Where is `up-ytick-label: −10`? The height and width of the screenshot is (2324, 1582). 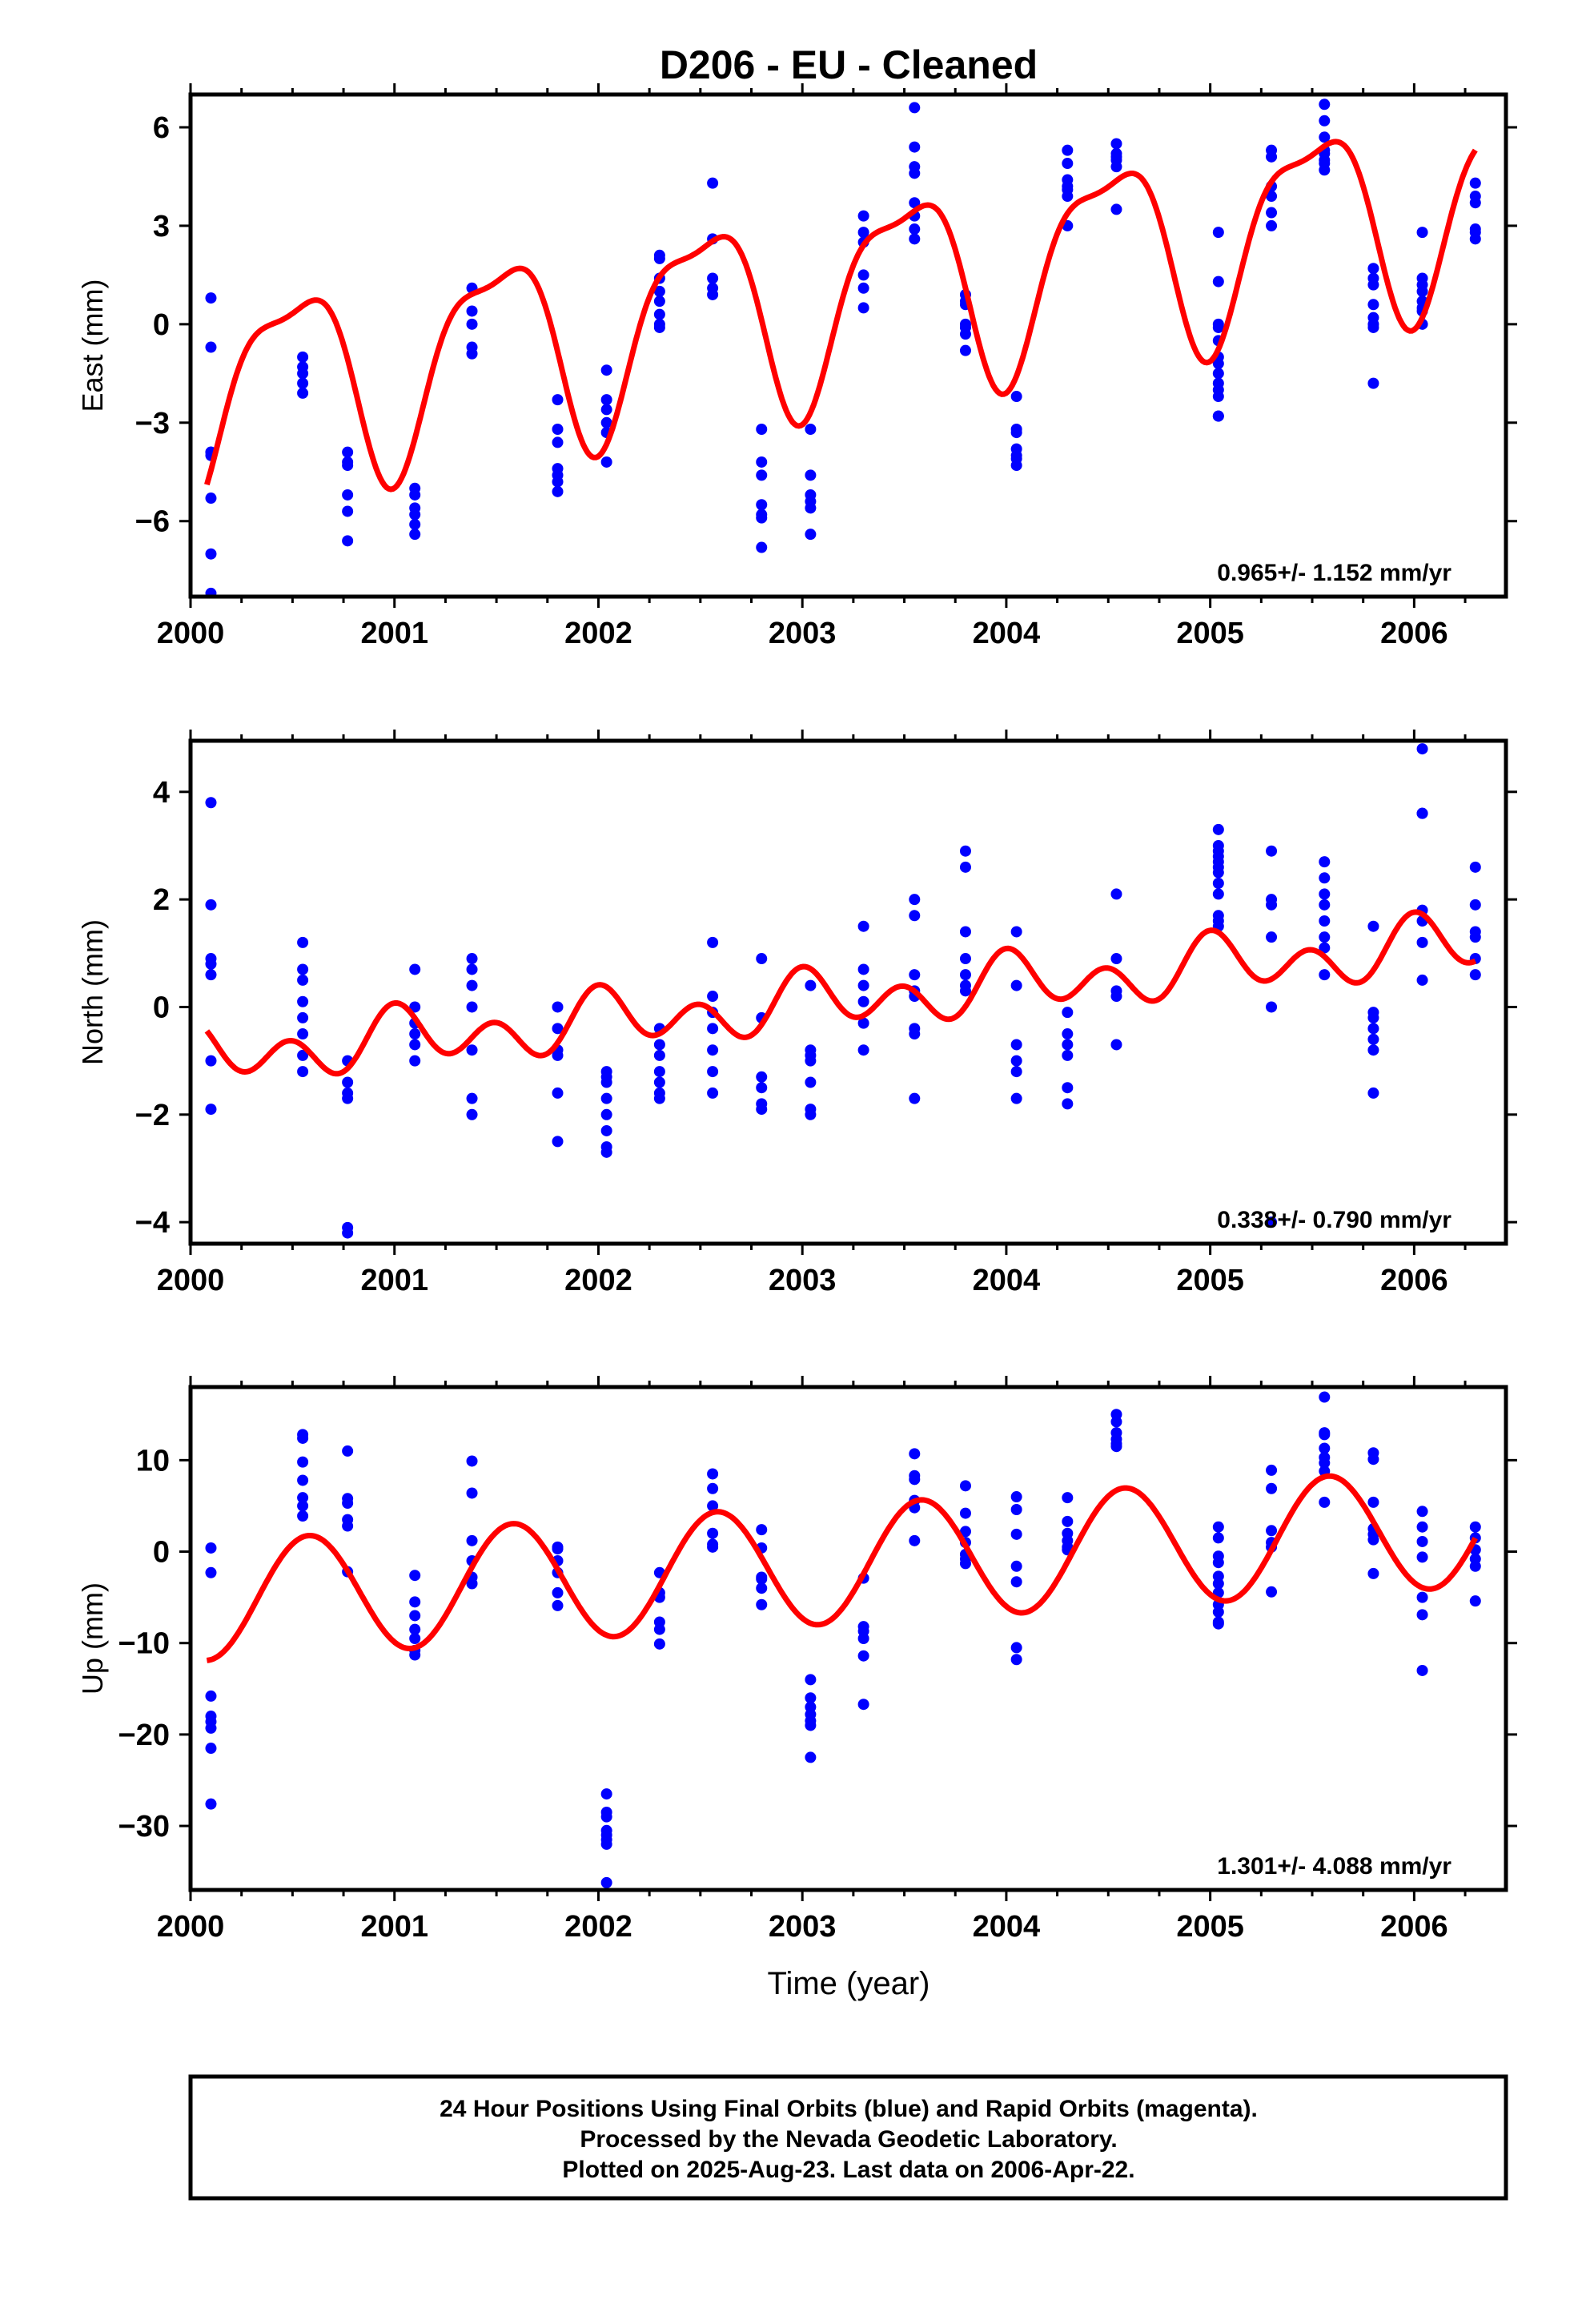 up-ytick-label: −10 is located at coordinates (144, 1644).